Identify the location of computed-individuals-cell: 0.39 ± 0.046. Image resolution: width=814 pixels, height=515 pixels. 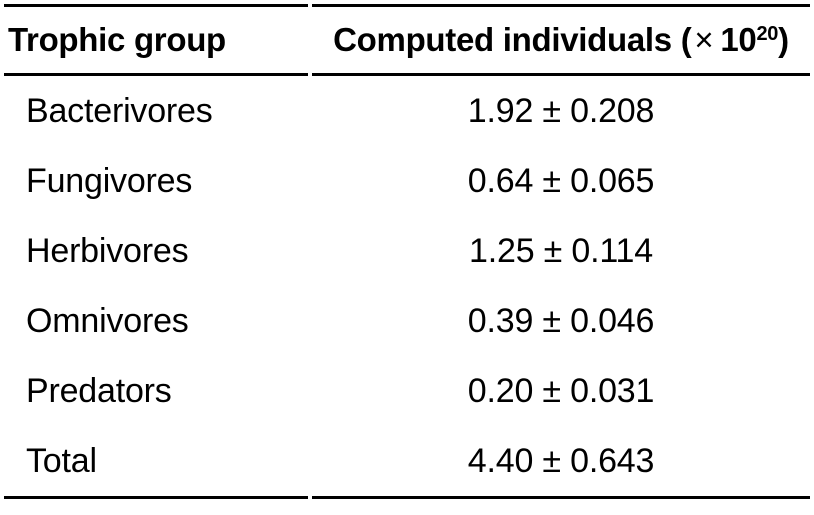
(561, 320).